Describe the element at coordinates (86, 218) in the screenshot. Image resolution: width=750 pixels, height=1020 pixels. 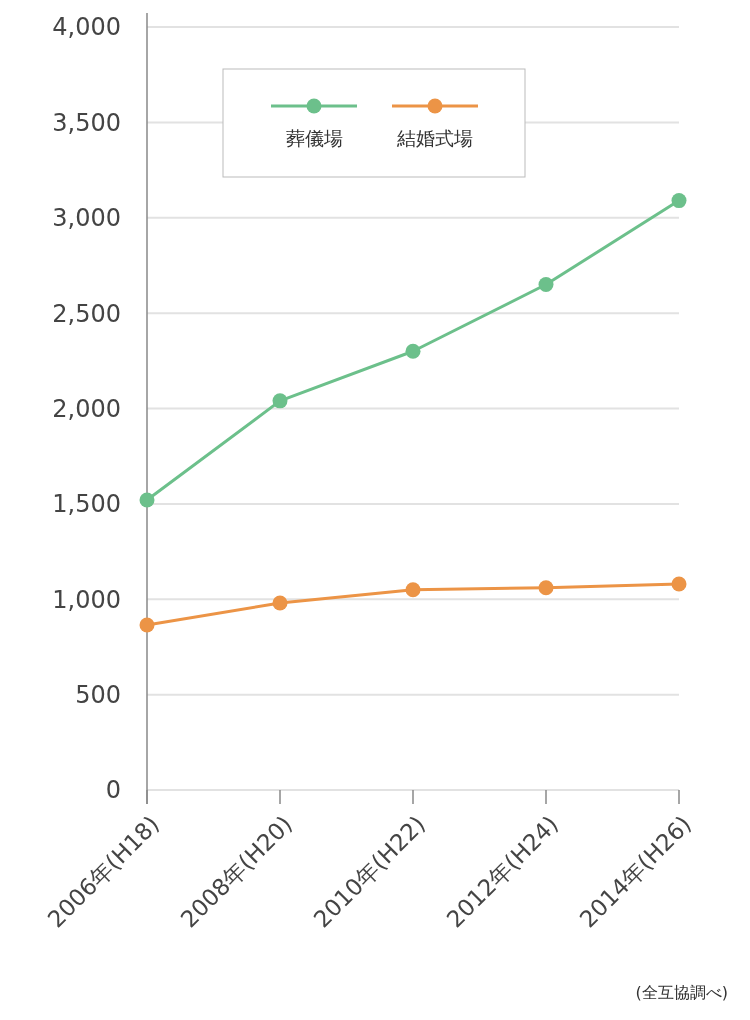
I see `y-tick-label: 3,000` at that location.